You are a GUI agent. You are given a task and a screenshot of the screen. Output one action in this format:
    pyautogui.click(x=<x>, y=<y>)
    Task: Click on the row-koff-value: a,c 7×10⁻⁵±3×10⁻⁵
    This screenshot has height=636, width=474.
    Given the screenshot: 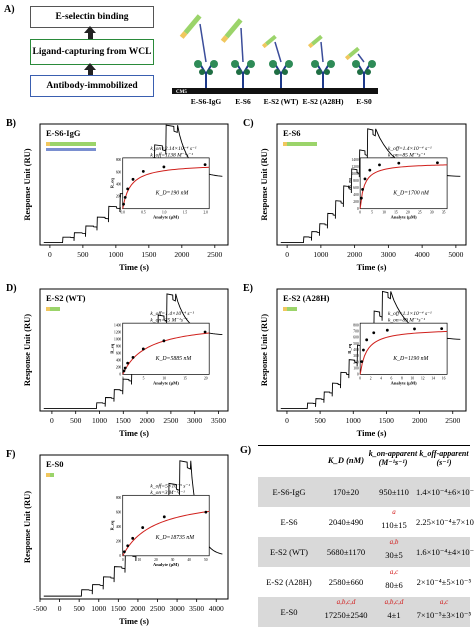 What is the action you would take?
    pyautogui.click(x=444, y=609)
    